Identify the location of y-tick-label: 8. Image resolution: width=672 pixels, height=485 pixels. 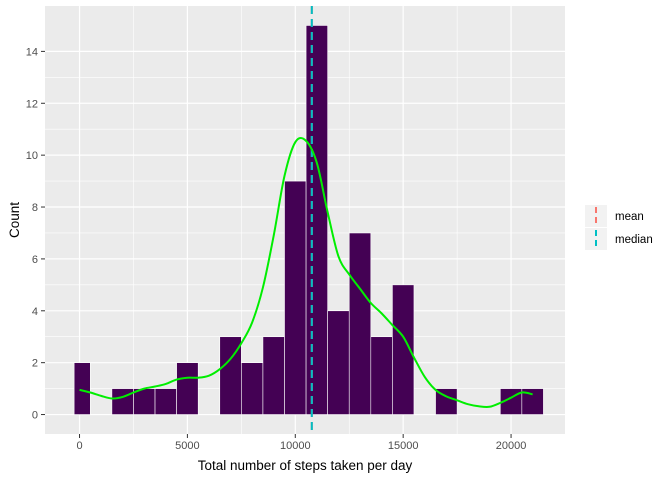
(35, 208).